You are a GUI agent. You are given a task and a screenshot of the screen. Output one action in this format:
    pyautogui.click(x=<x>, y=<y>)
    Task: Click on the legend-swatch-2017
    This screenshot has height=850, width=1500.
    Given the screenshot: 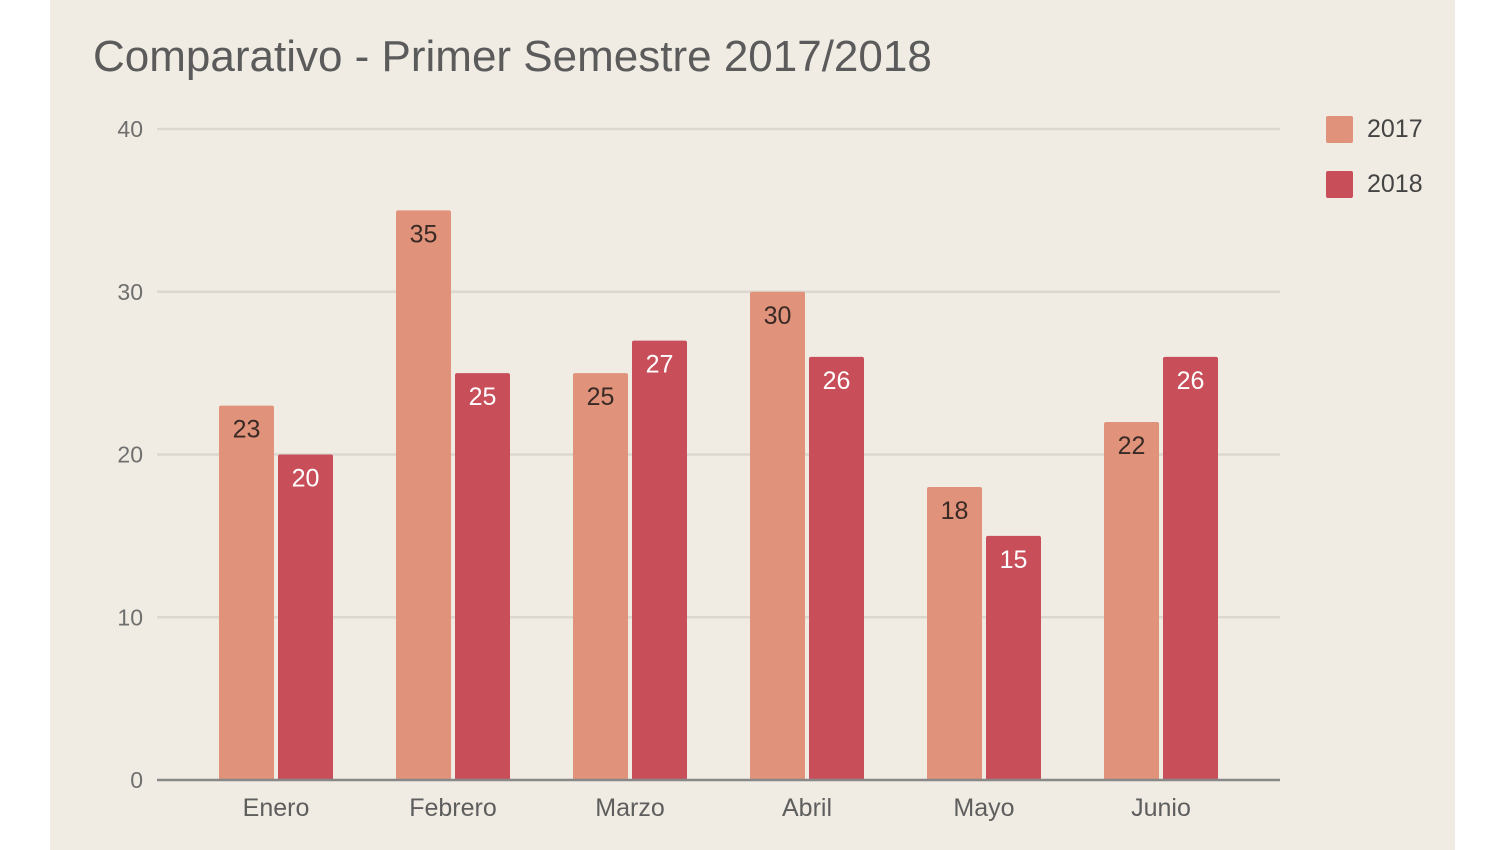 What is the action you would take?
    pyautogui.click(x=1339, y=129)
    